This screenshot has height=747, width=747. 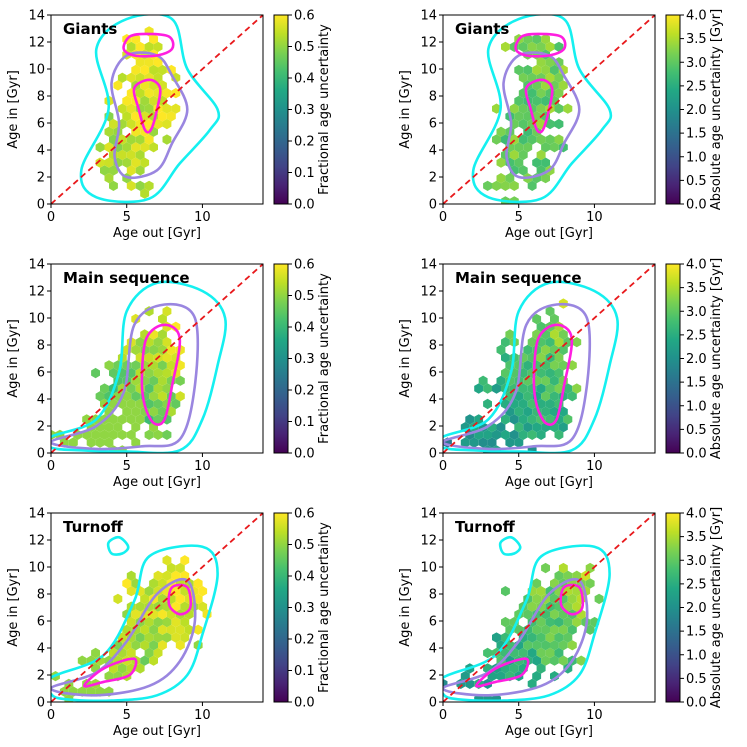 I want to click on x-tick-label: 5, so click(x=127, y=715).